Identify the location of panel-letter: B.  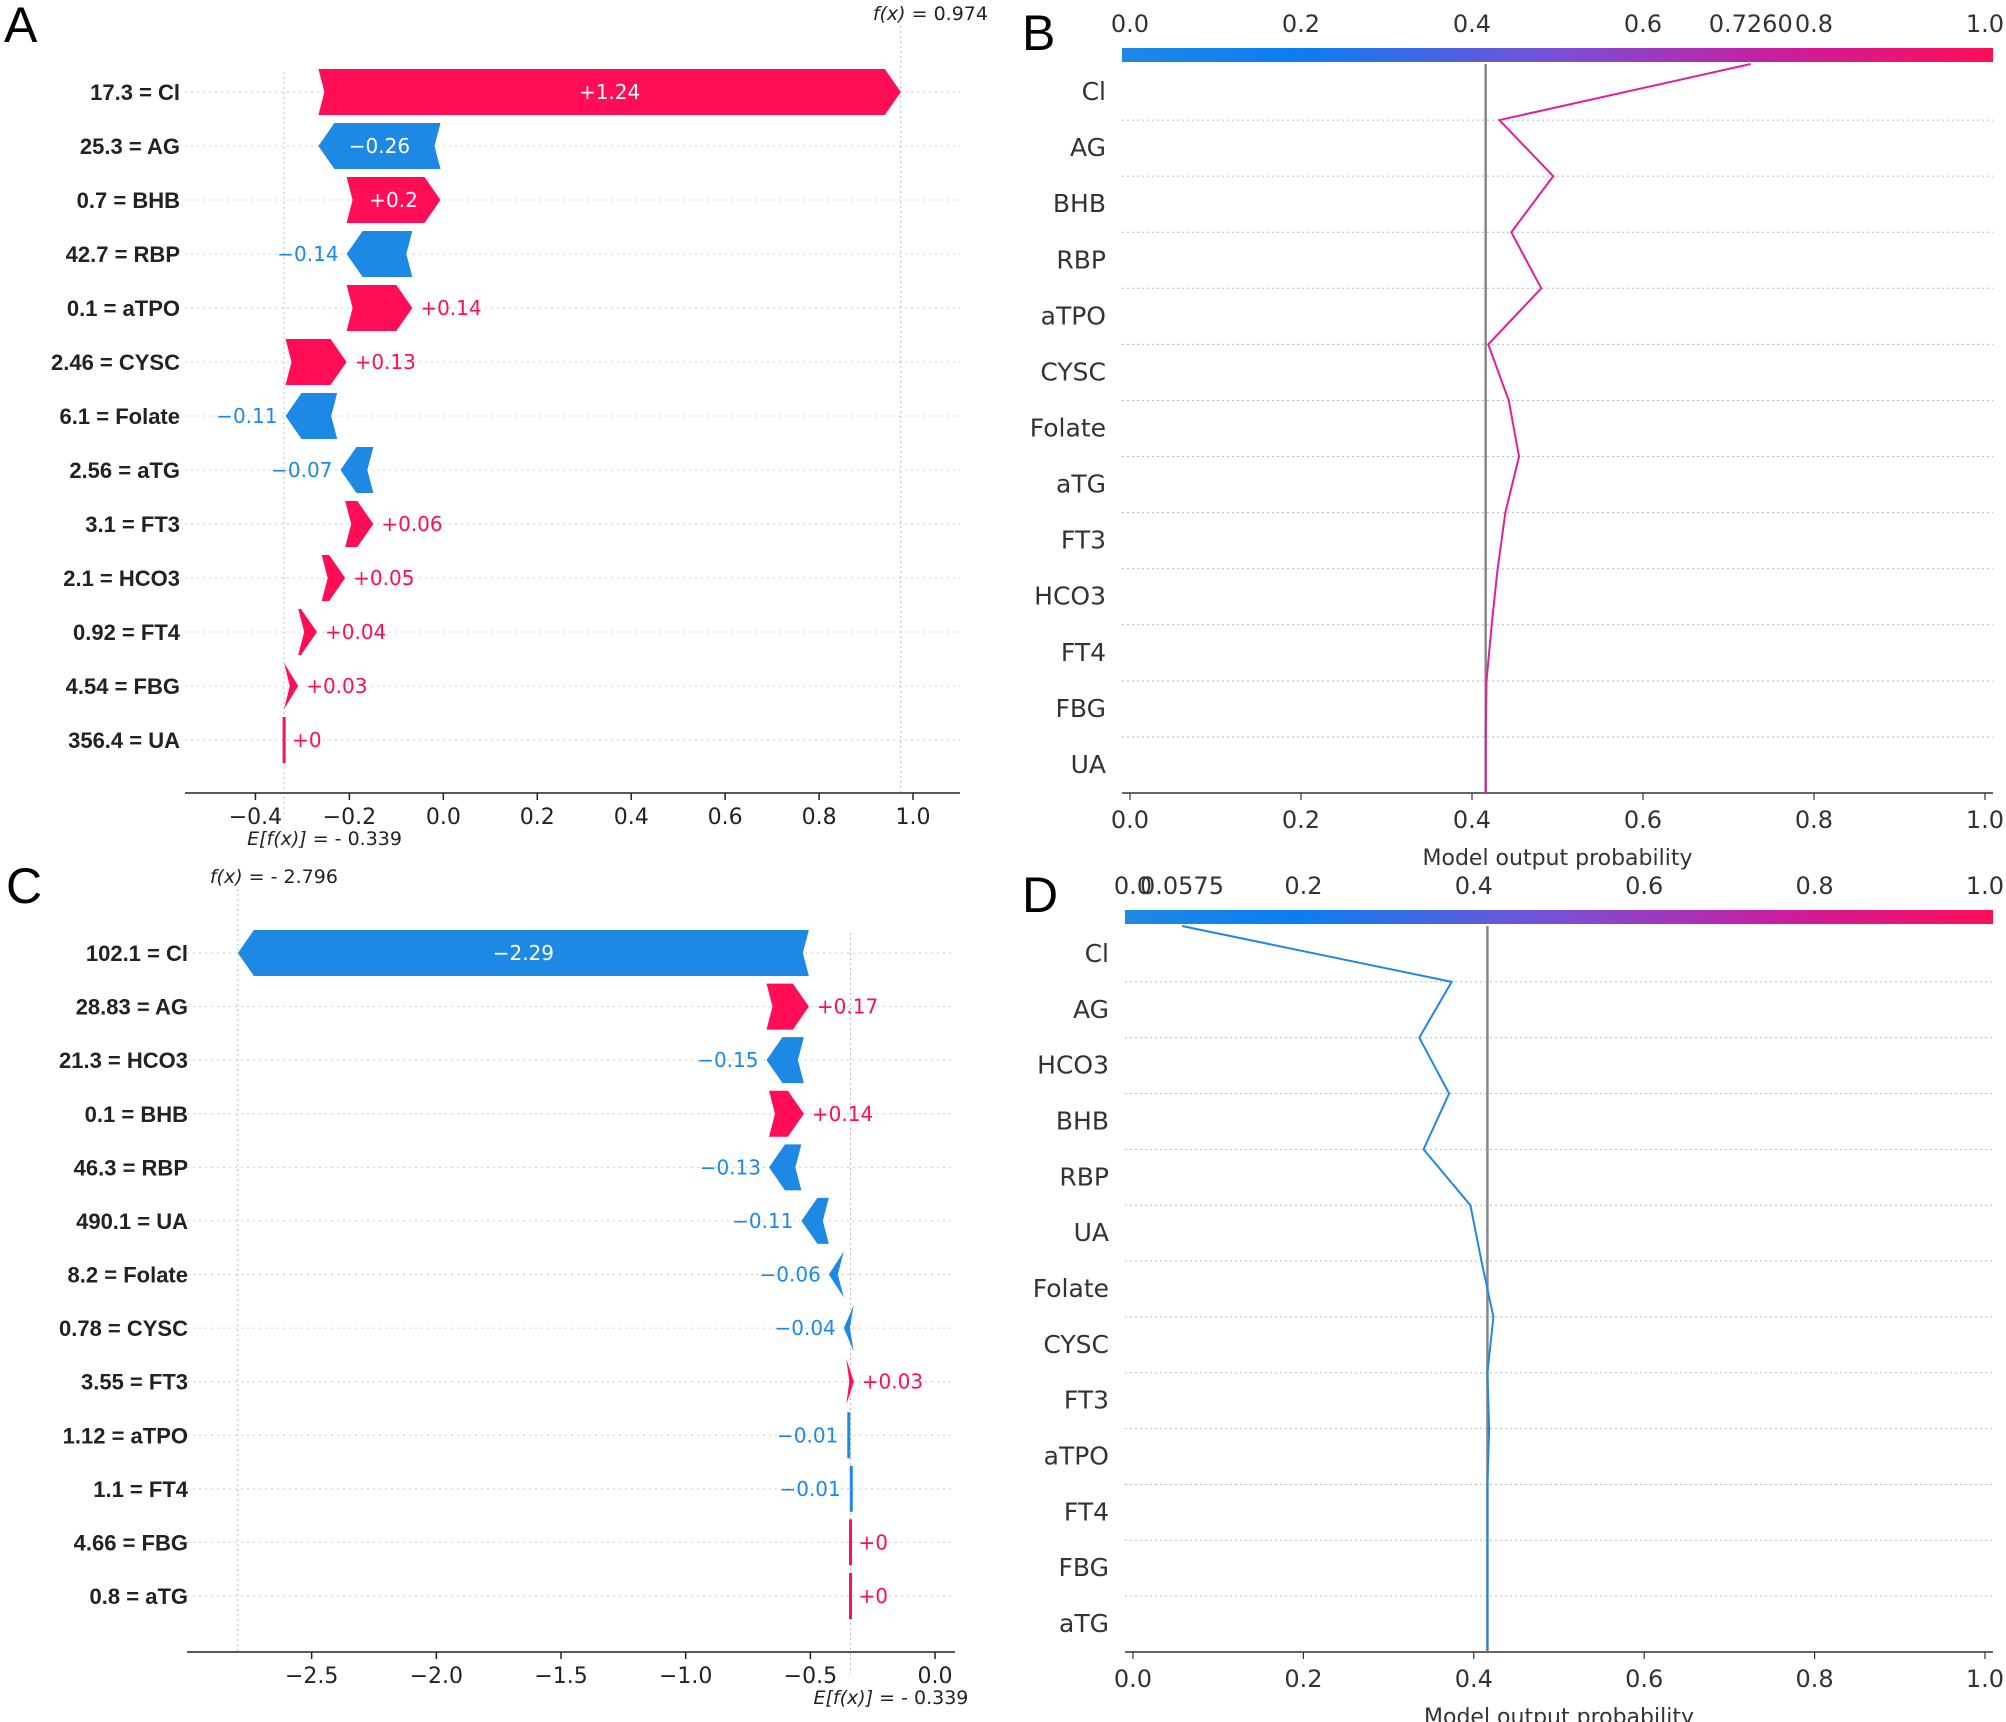
(1038, 33).